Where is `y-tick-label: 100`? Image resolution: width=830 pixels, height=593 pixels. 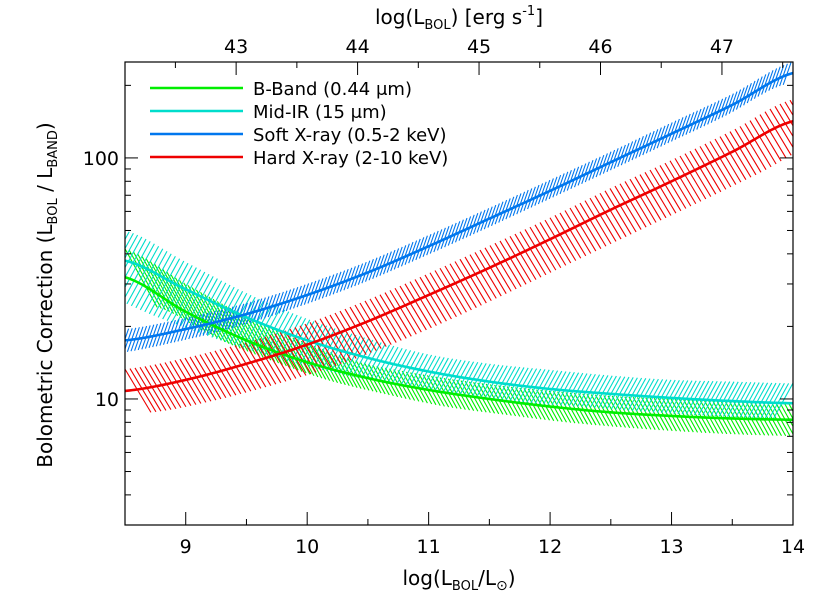
y-tick-label: 100 is located at coordinates (101, 159).